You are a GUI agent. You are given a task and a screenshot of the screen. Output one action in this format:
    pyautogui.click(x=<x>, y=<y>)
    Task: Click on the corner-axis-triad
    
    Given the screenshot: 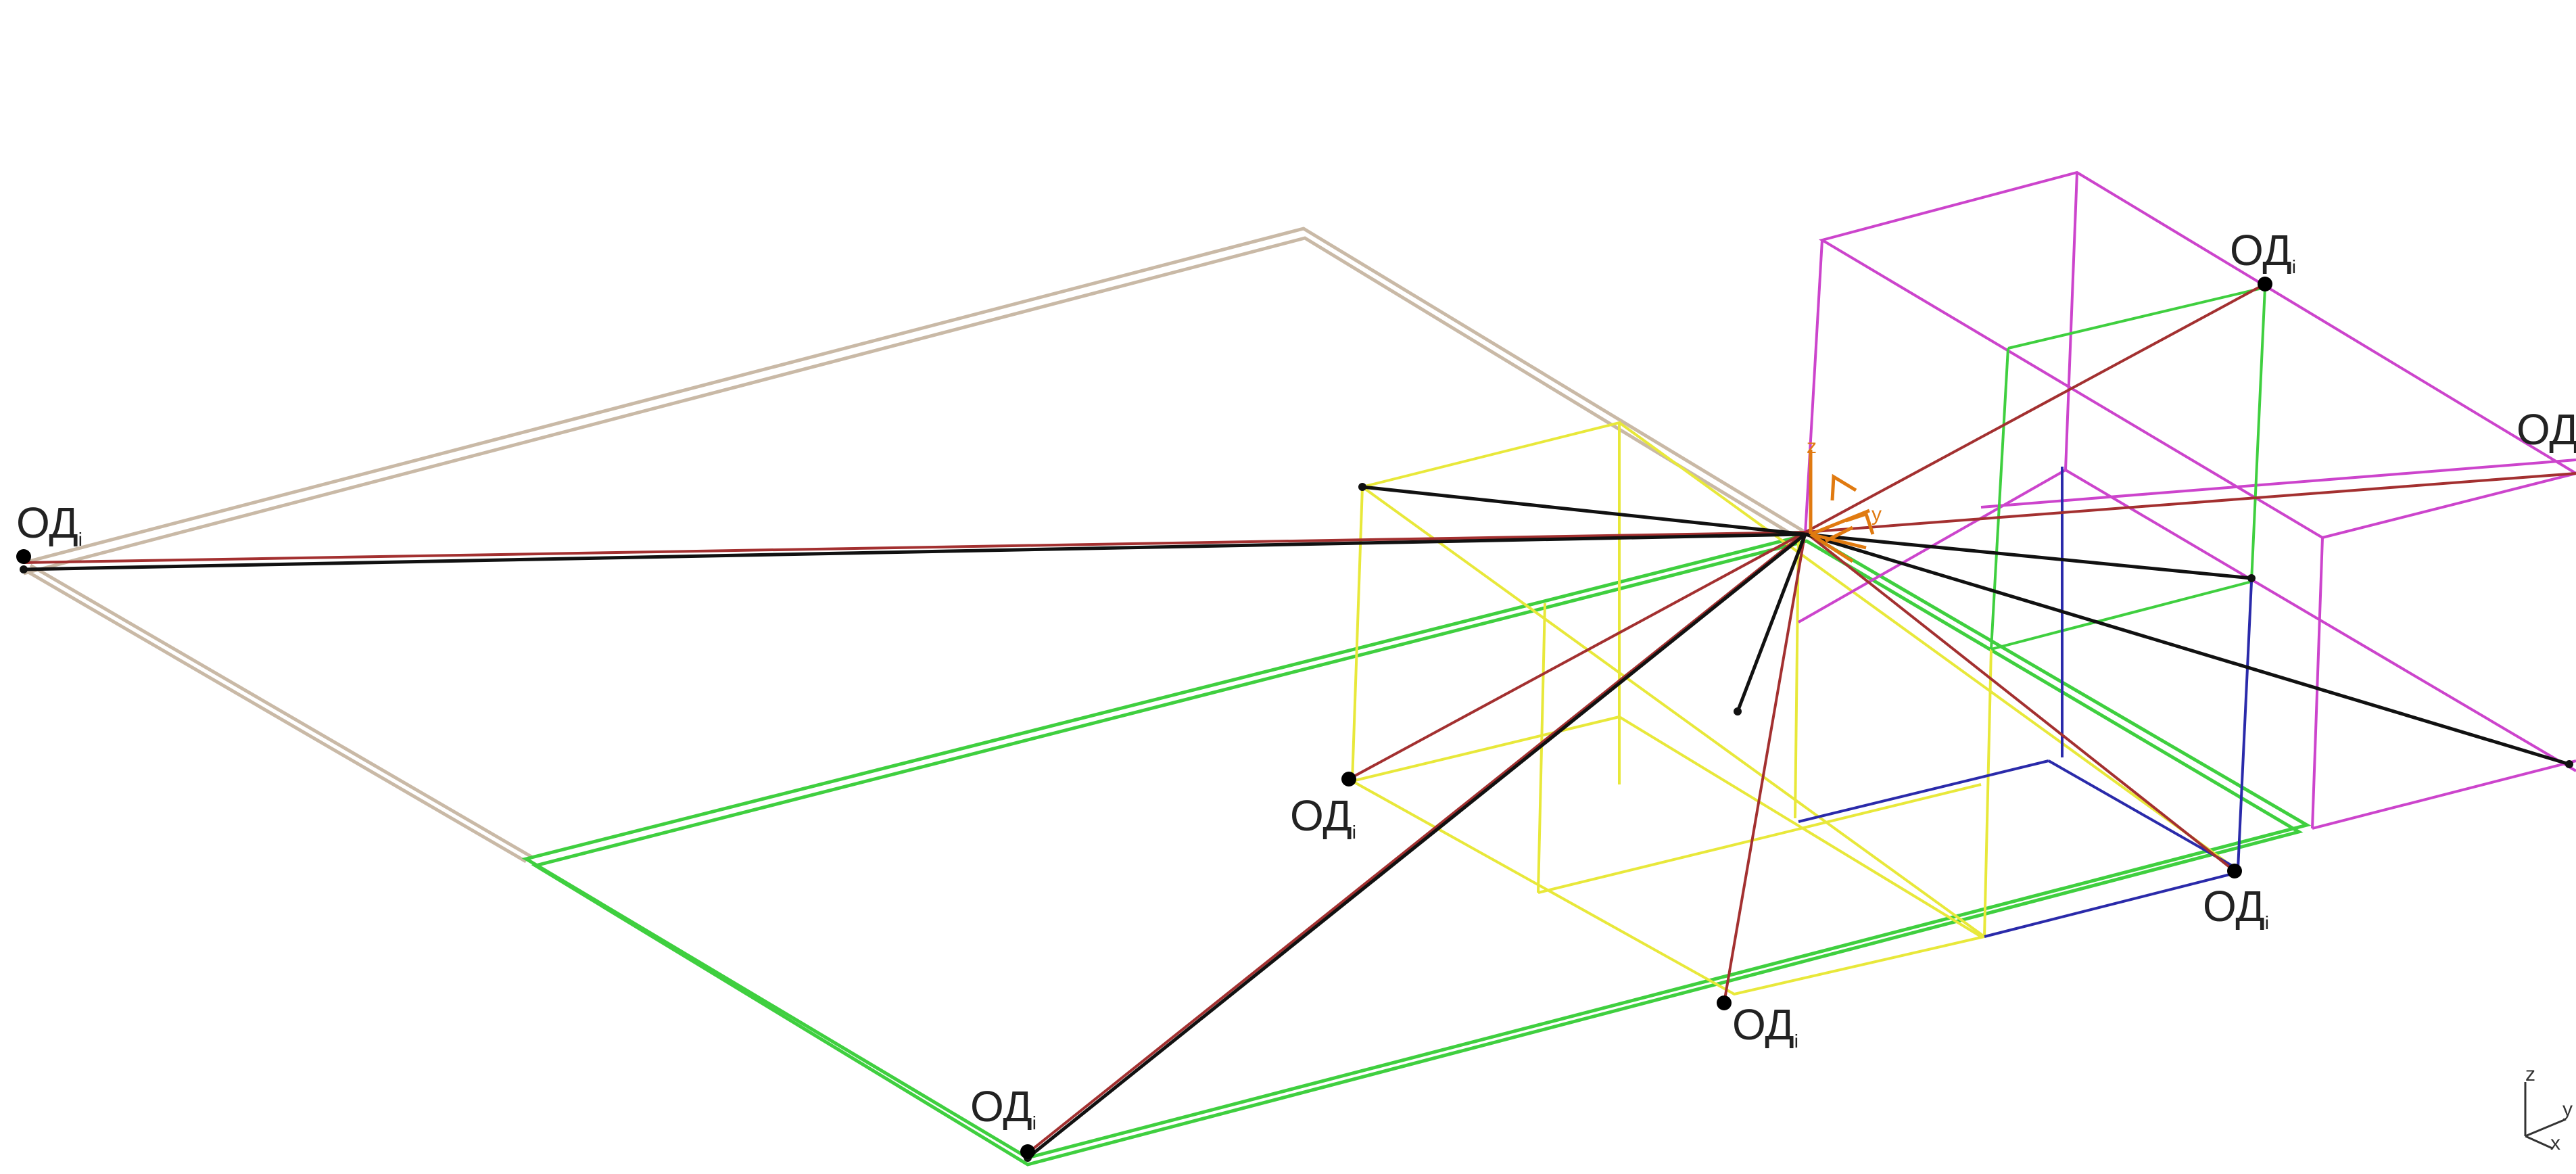 What is the action you would take?
    pyautogui.click(x=2545, y=1116)
    